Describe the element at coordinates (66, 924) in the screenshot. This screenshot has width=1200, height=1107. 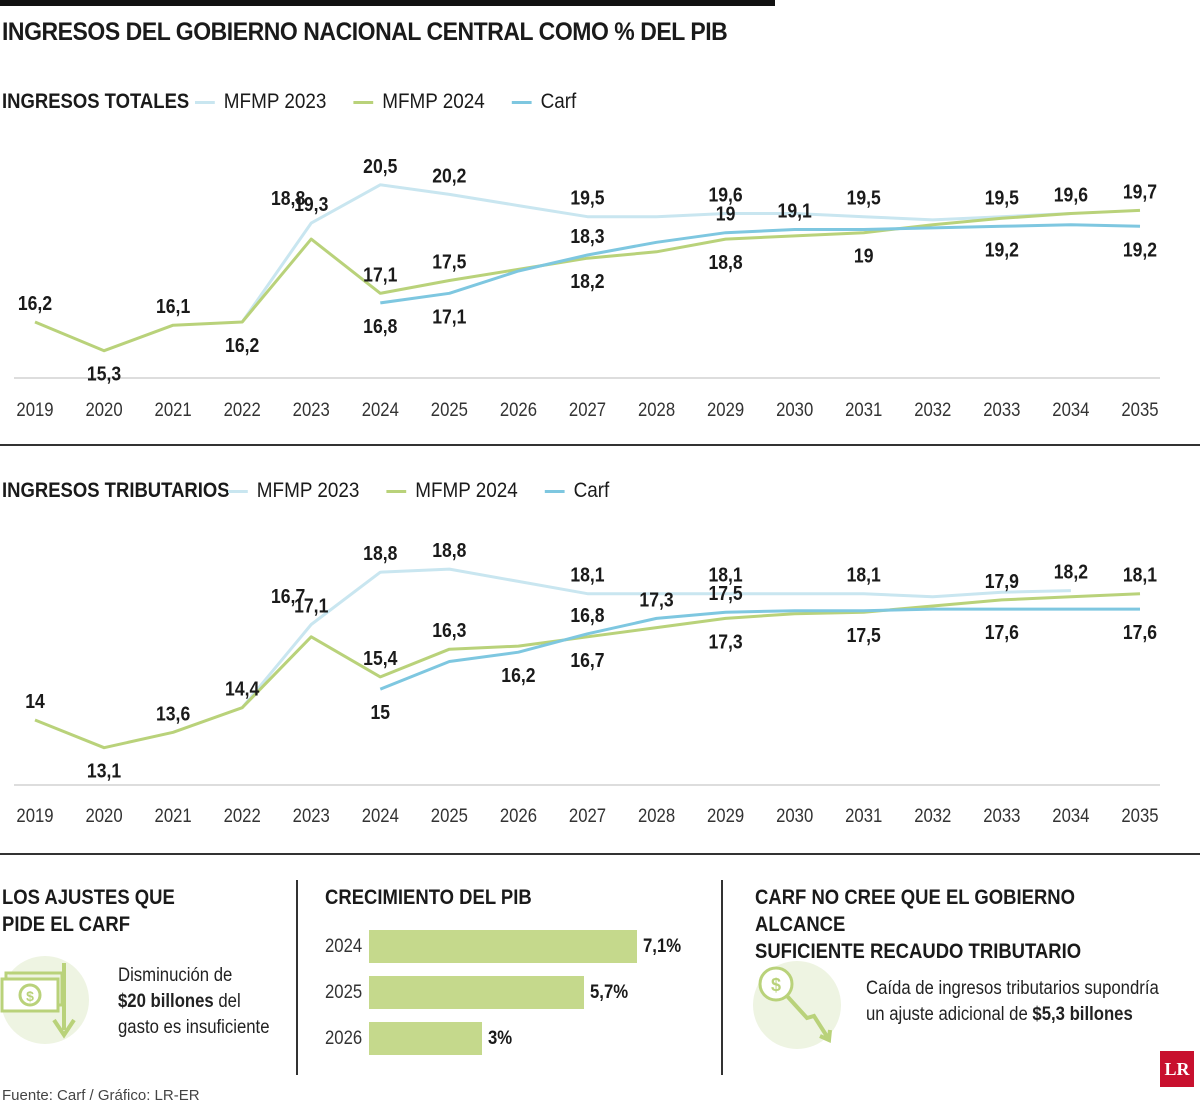
I see `ajustes-title-line: PIDE EL CARF` at that location.